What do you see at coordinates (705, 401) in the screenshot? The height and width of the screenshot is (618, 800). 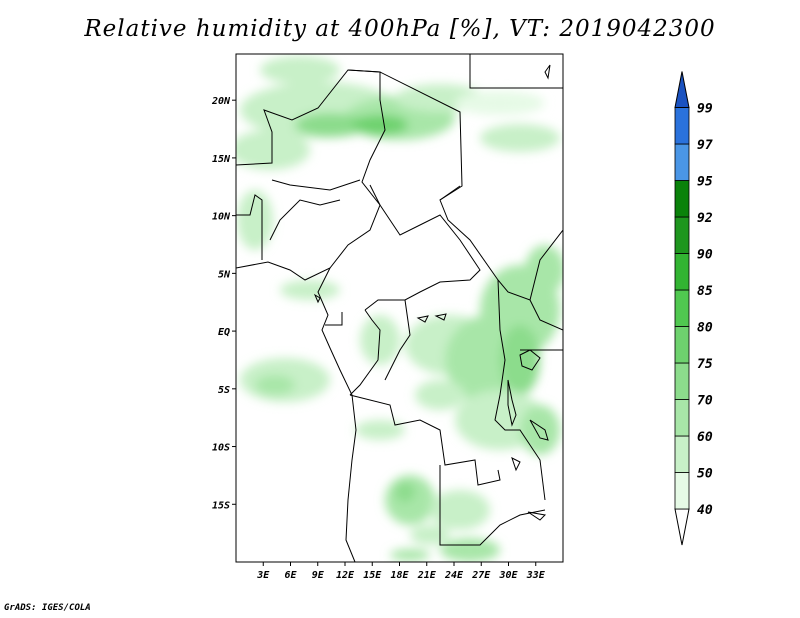 I see `colorbar-label: 70` at bounding box center [705, 401].